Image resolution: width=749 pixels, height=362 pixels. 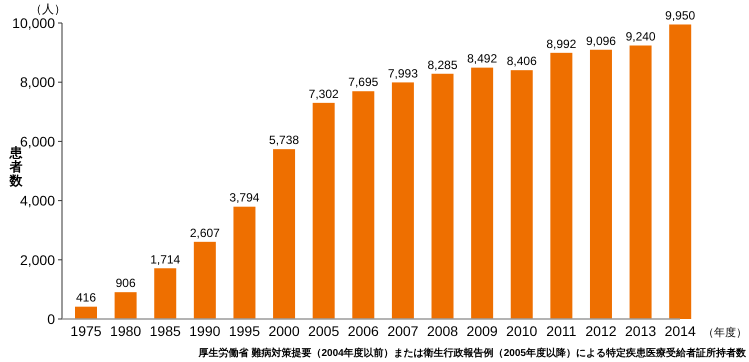 I want to click on y-tick-label: 8,000, so click(x=38, y=82).